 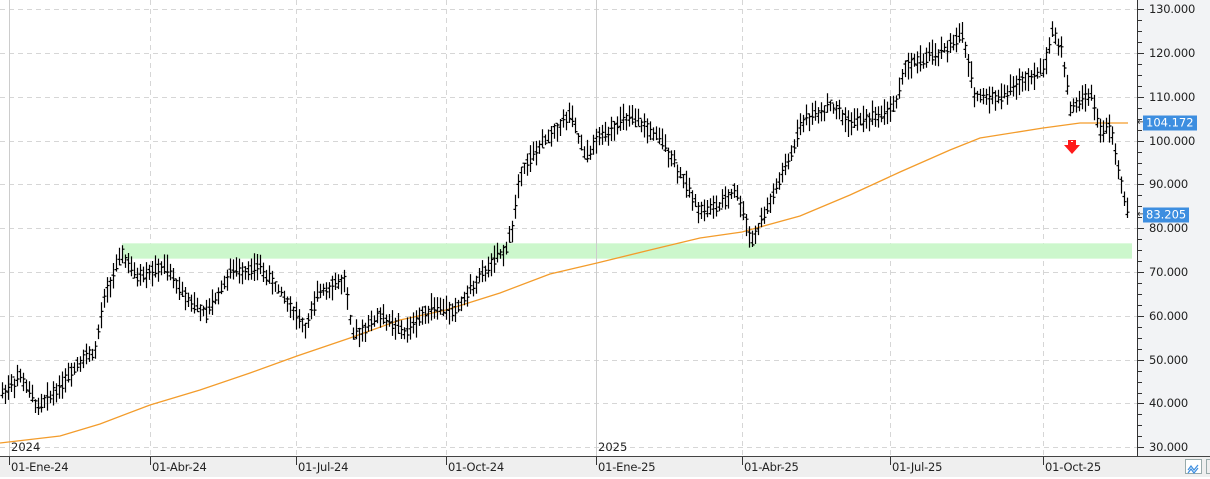 What do you see at coordinates (179, 467) in the screenshot?
I see `x-tick-label: 01-Abr-24` at bounding box center [179, 467].